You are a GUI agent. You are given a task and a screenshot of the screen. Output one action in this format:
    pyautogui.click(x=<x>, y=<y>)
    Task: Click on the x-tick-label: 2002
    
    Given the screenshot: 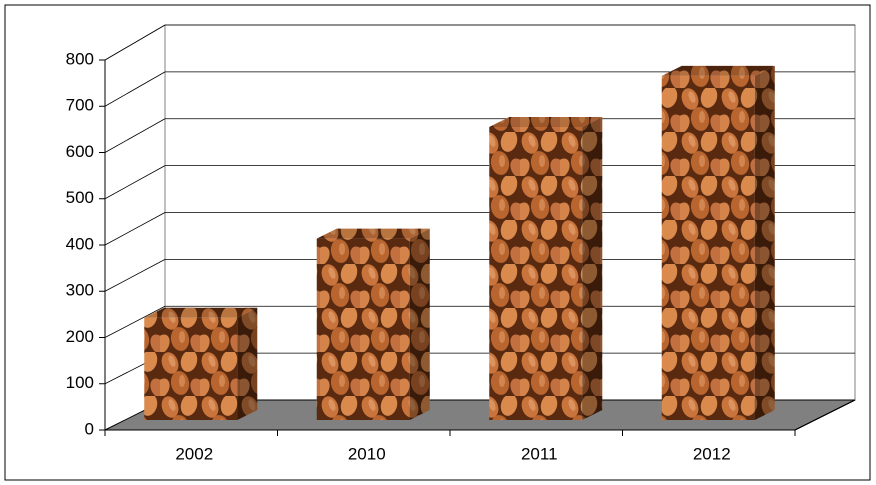 What is the action you would take?
    pyautogui.click(x=194, y=453)
    